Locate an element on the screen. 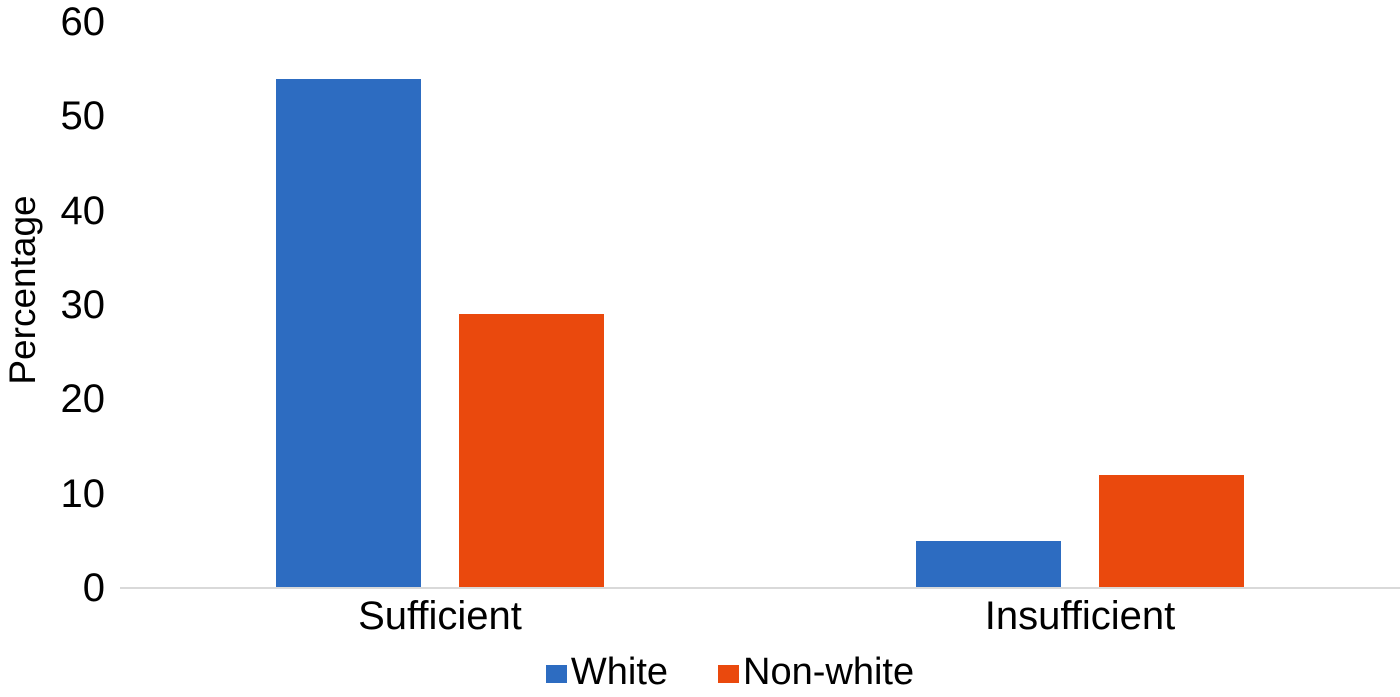  legend-swatch-white-icon is located at coordinates (556, 674).